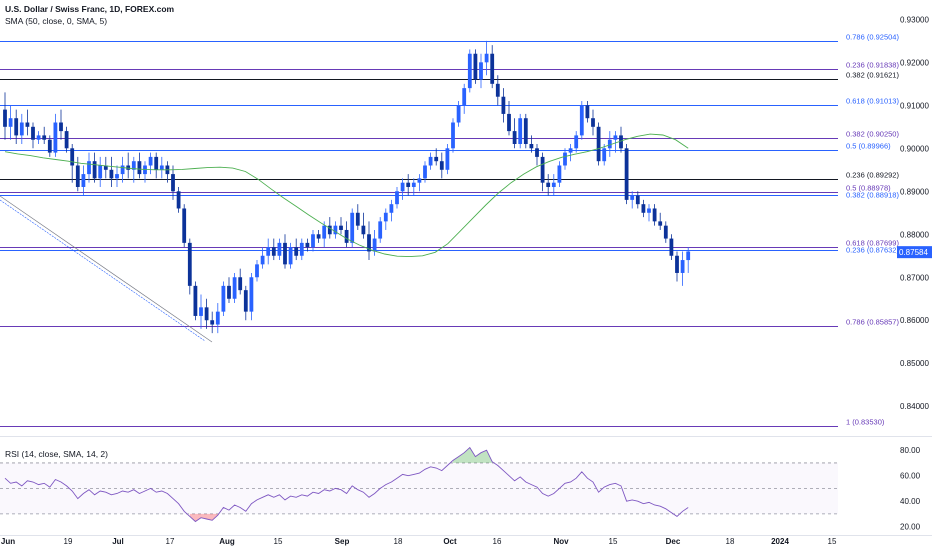  What do you see at coordinates (872, 37) in the screenshot?
I see `fib-label: 0.786 (0.92504)` at bounding box center [872, 37].